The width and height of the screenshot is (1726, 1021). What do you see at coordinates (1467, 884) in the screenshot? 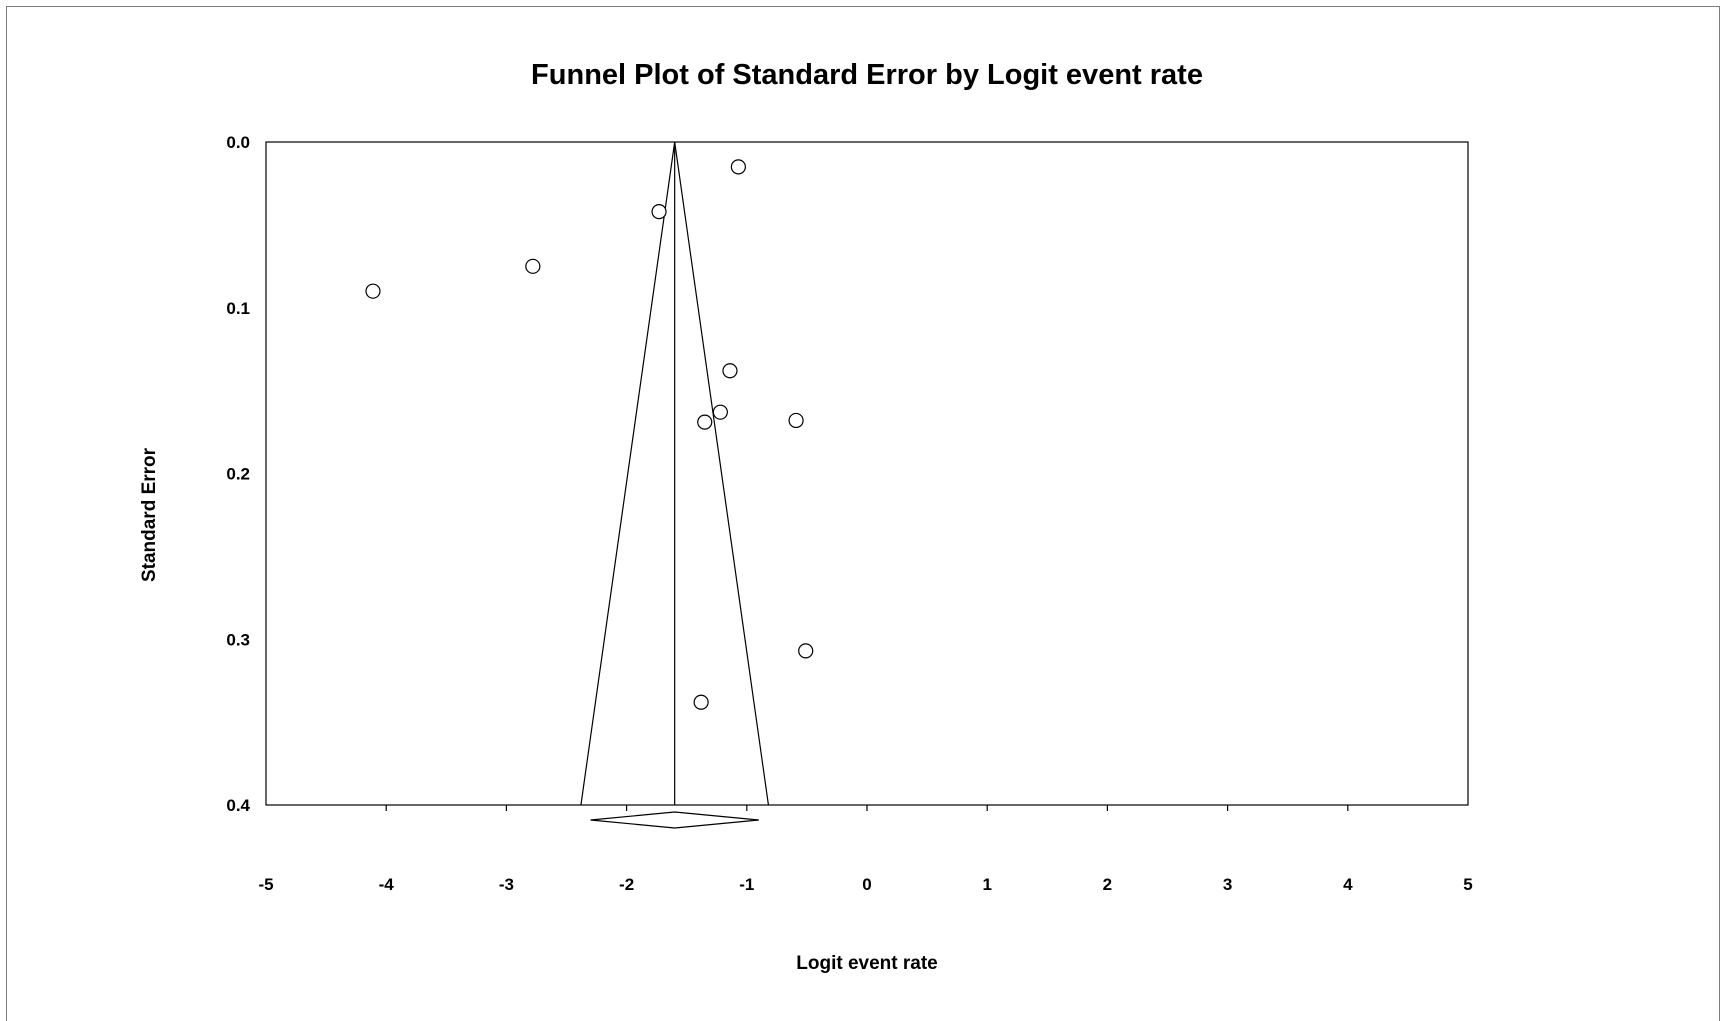
I see `x-tick-label: 5` at bounding box center [1467, 884].